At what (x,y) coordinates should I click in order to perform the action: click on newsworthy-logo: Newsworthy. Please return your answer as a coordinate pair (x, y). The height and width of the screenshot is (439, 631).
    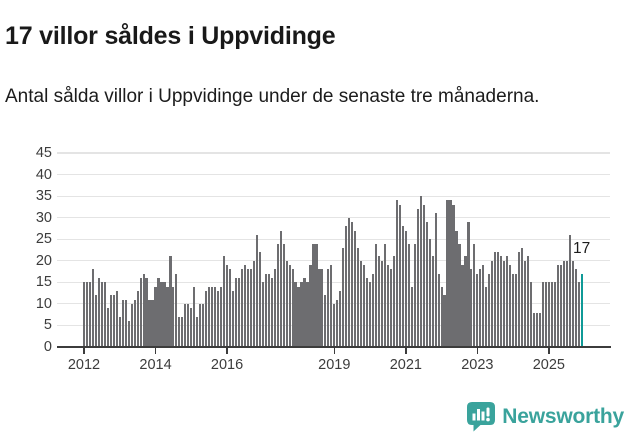
    Looking at the image, I should click on (545, 417).